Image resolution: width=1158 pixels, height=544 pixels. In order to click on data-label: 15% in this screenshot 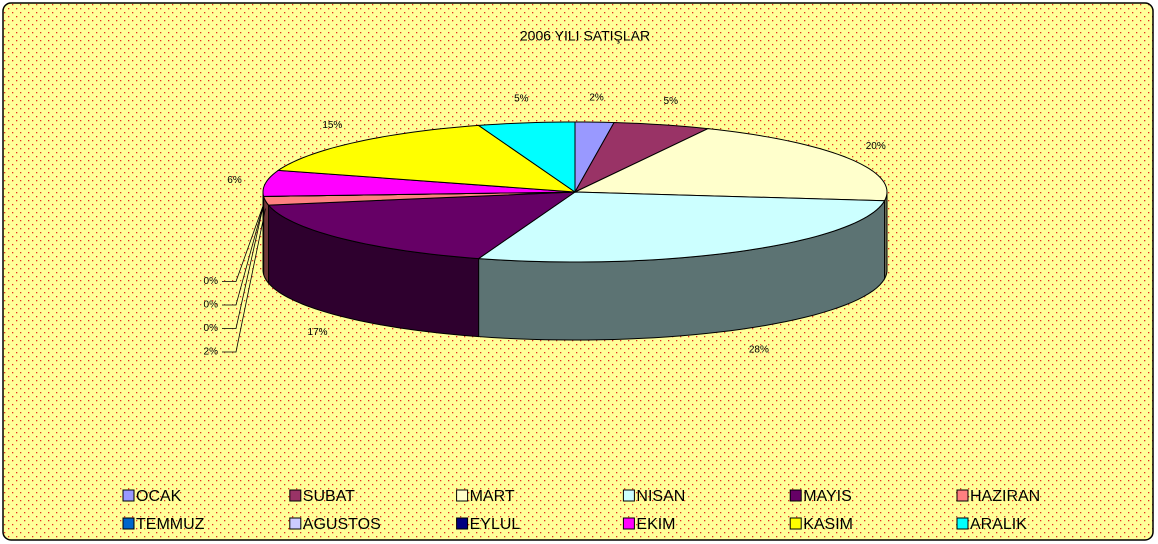, I will do `click(332, 125)`.